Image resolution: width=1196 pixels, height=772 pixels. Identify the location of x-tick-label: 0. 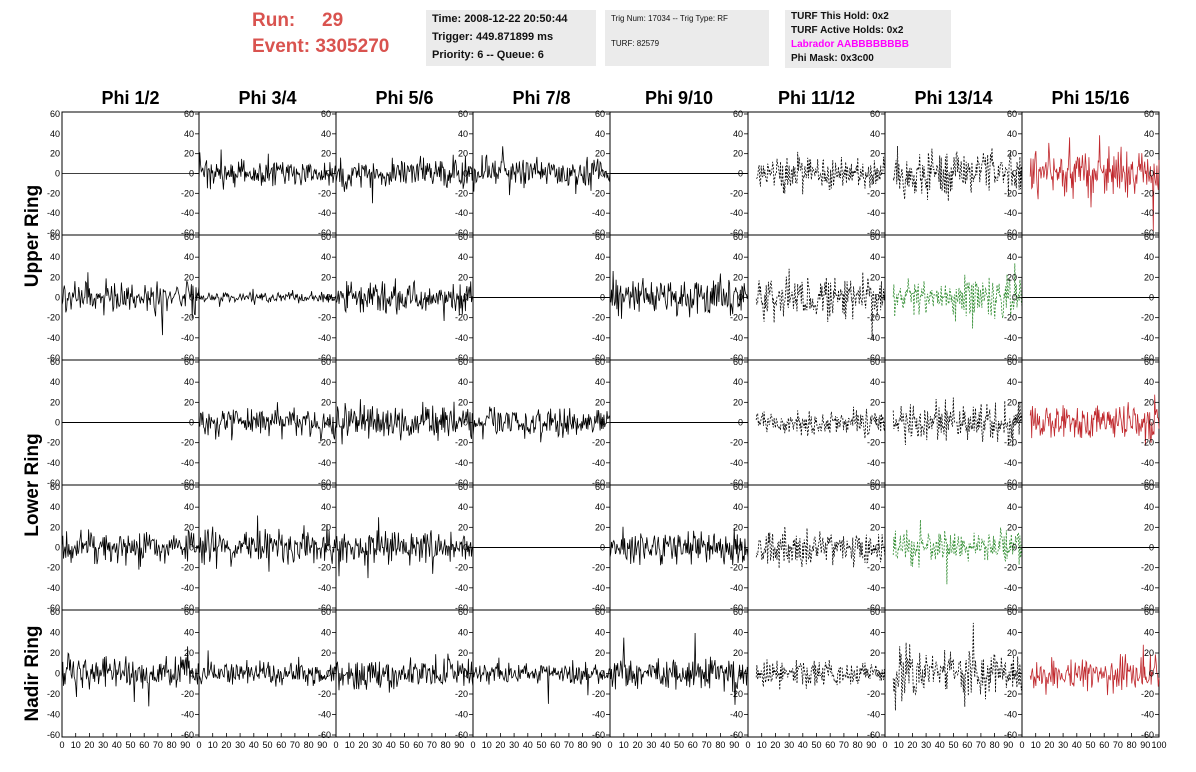
(335, 745).